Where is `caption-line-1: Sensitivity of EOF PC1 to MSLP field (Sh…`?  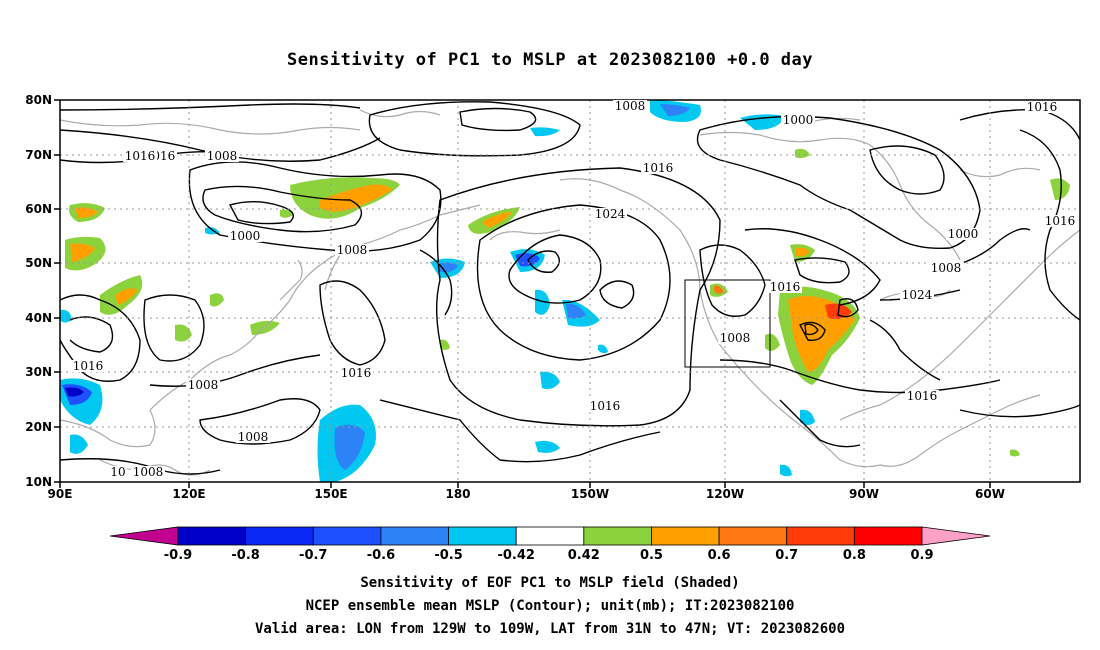 caption-line-1: Sensitivity of EOF PC1 to MSLP field (Sh… is located at coordinates (550, 583).